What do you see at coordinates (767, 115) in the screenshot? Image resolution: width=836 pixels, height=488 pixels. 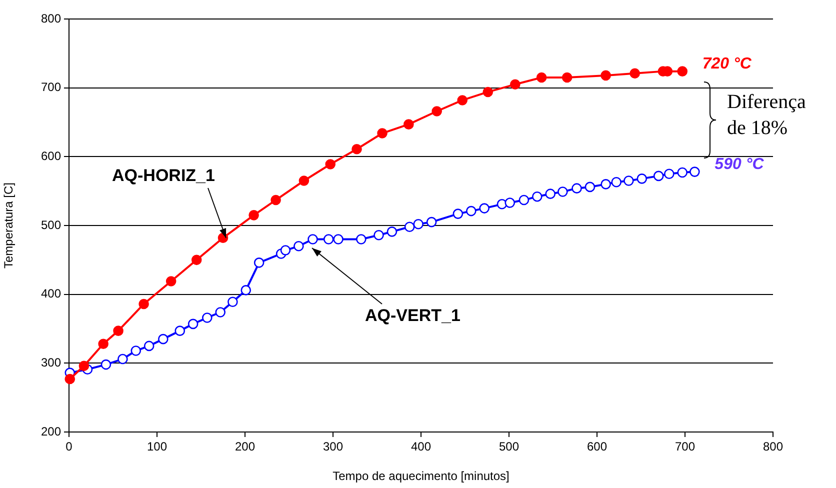 I see `annotation: Diferença de 18%` at bounding box center [767, 115].